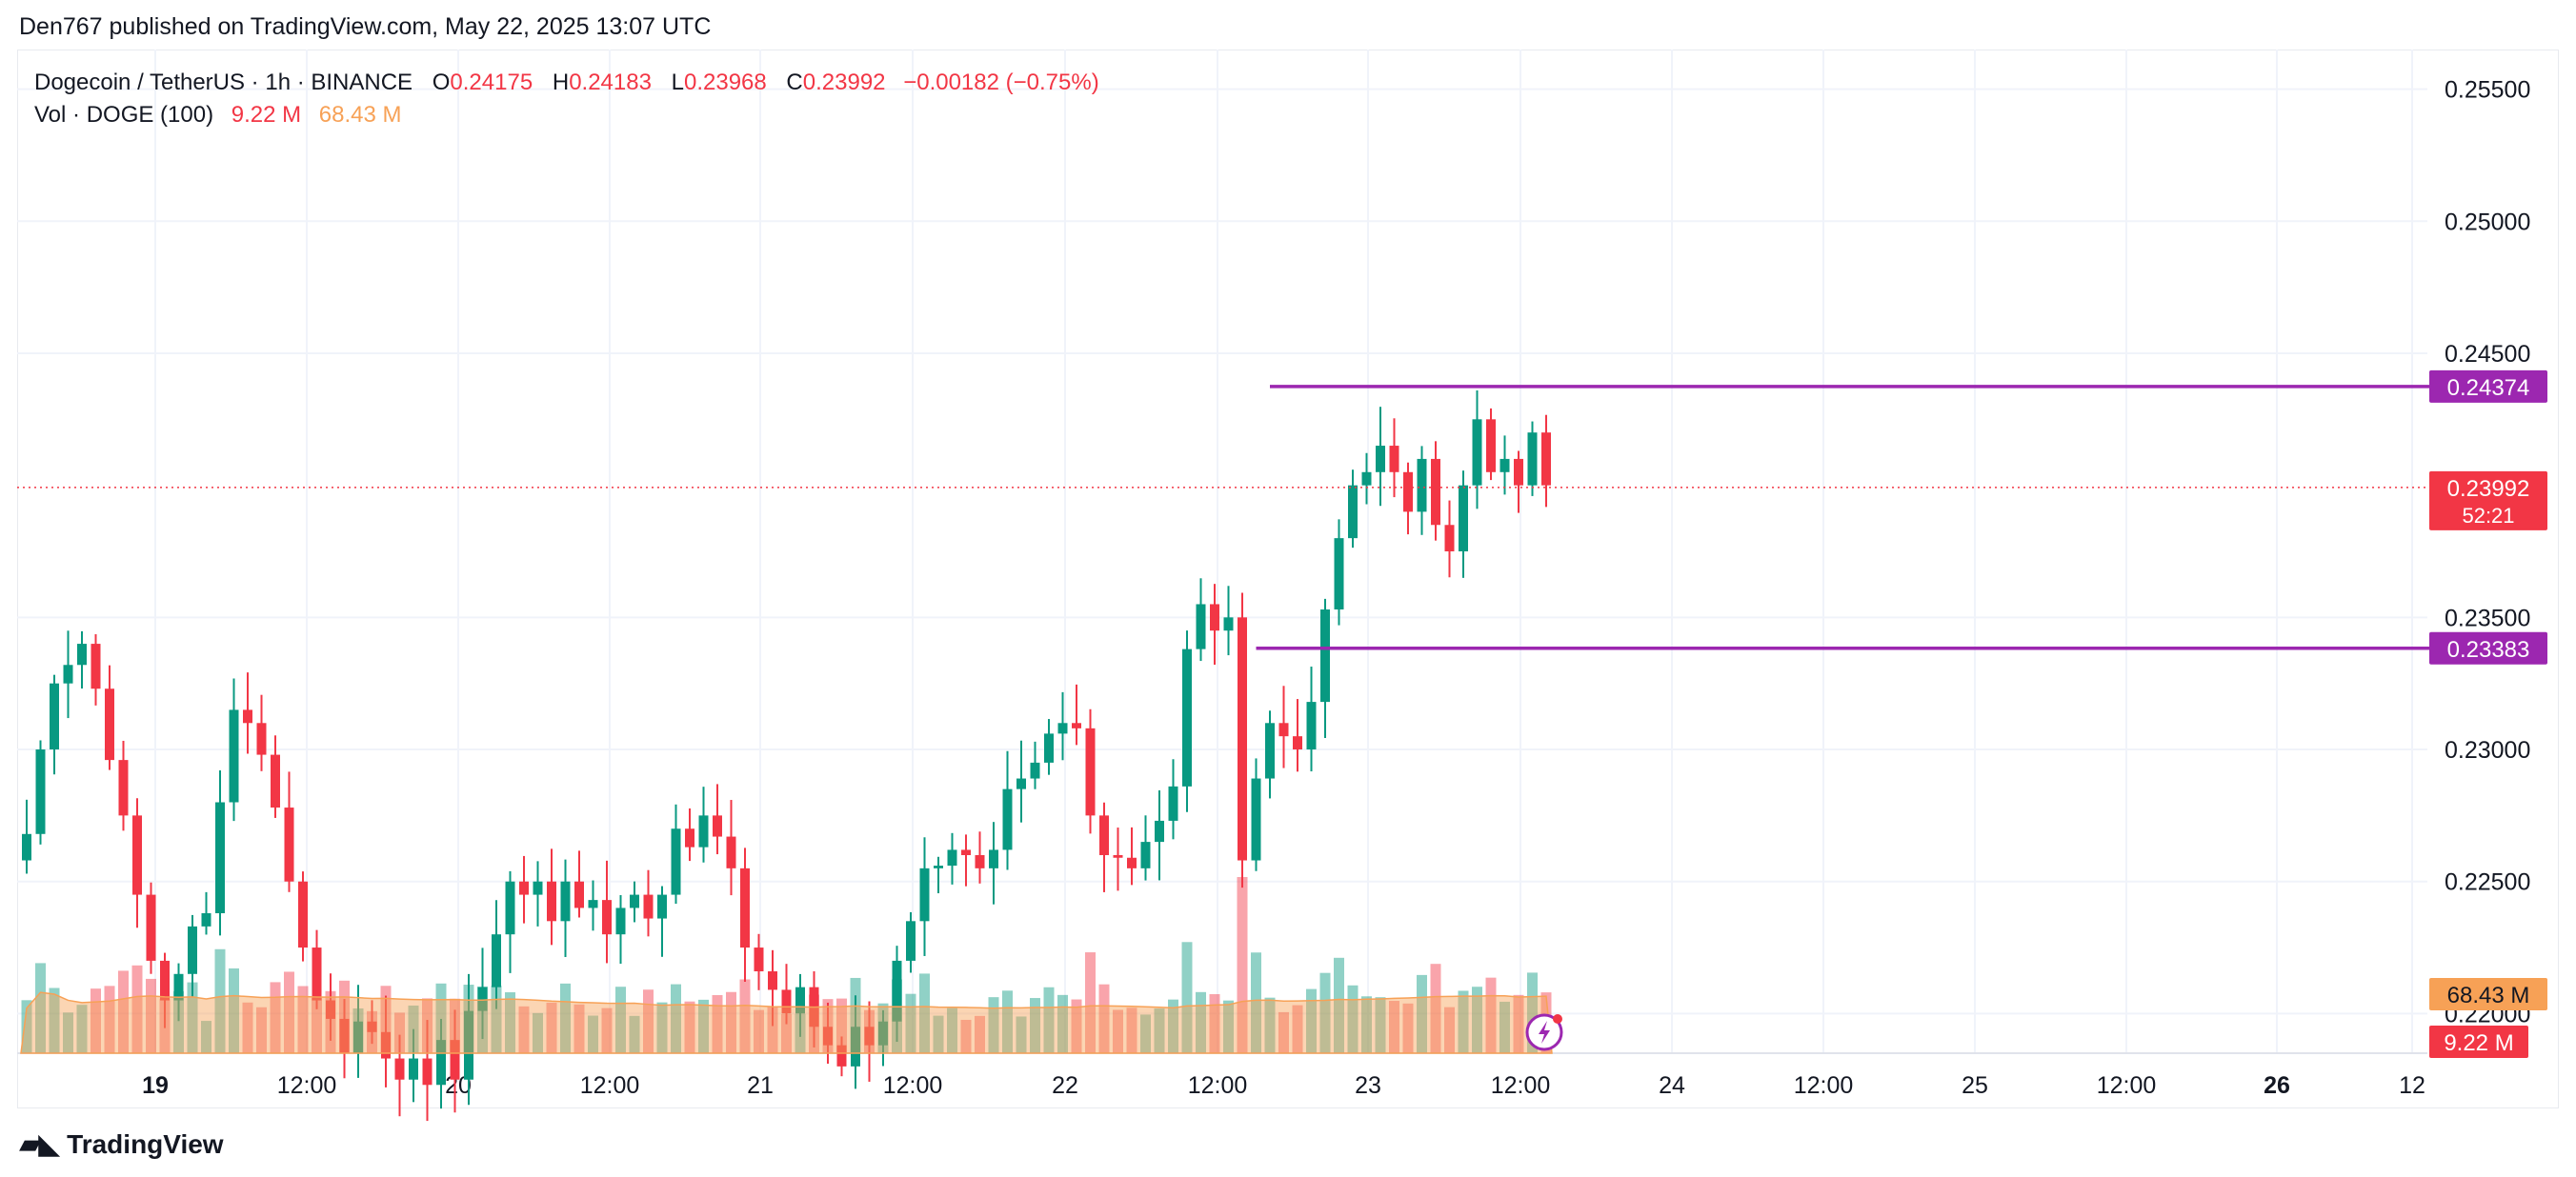  Describe the element at coordinates (492, 82) in the screenshot. I see `legend-open-value: 0.24175` at that location.